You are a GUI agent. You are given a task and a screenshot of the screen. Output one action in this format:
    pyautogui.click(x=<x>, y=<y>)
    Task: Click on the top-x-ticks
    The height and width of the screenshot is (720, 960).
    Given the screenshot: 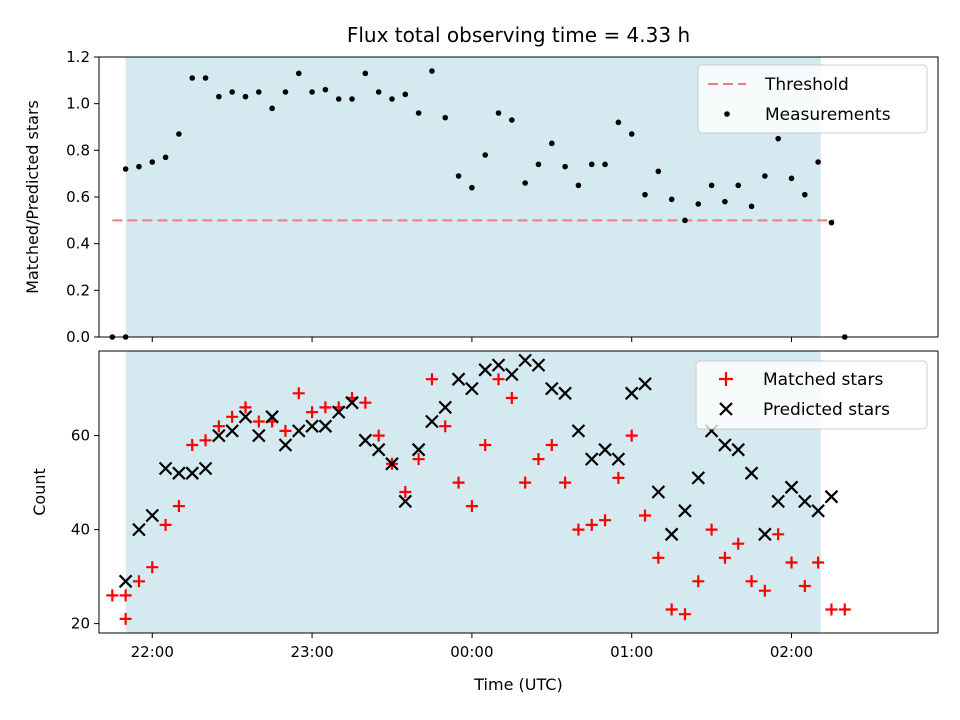 What is the action you would take?
    pyautogui.click(x=472, y=339)
    